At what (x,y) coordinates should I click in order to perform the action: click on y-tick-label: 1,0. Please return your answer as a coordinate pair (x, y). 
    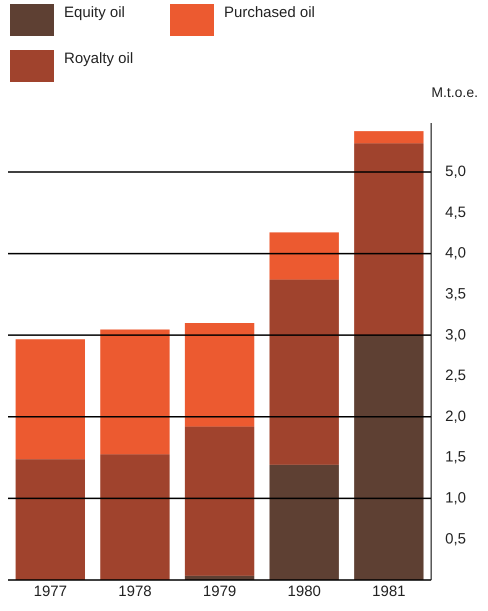
    Looking at the image, I should click on (455, 498).